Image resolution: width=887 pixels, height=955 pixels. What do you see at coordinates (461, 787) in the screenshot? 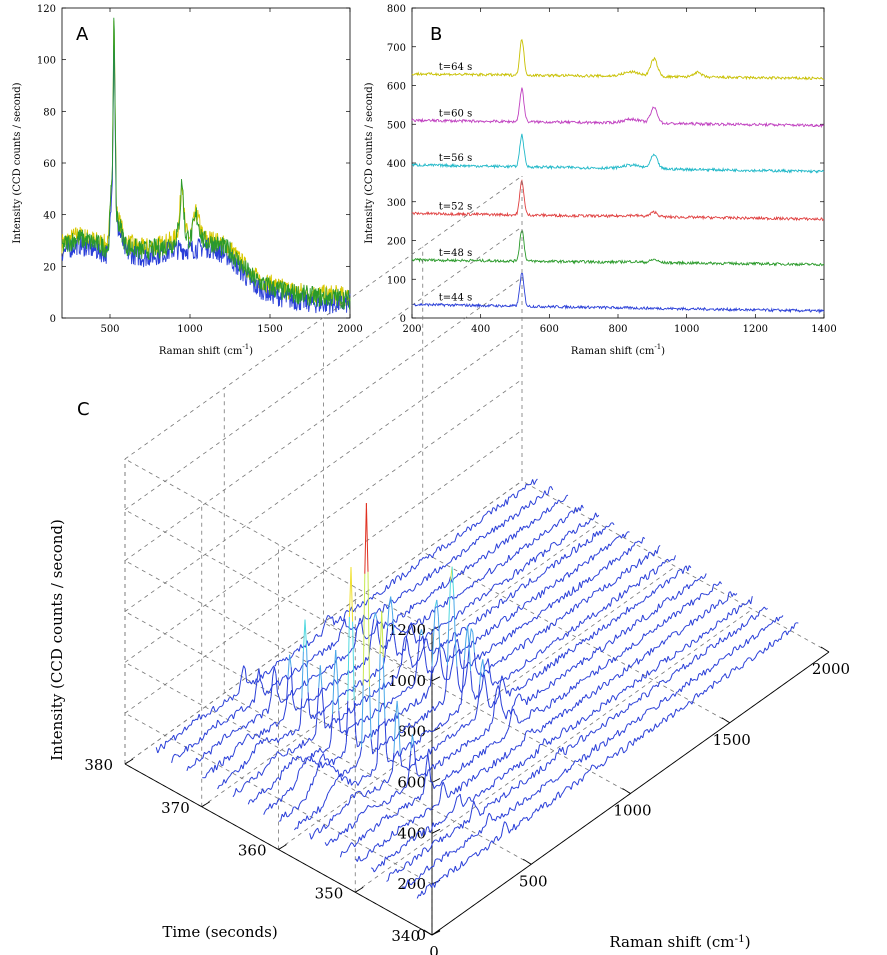
I see `panel-c-spectrum-13-seg` at bounding box center [461, 787].